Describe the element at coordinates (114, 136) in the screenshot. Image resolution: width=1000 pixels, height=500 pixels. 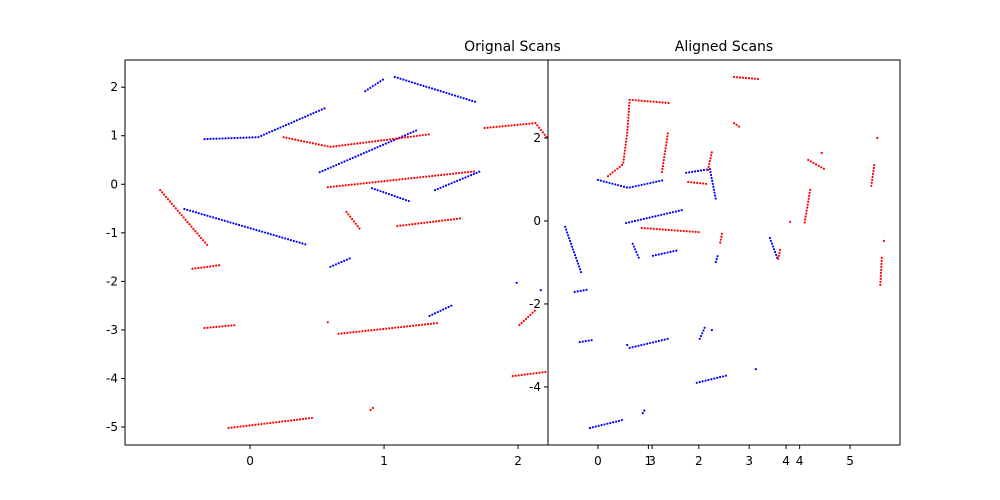
I see `y-tick-label: 1` at that location.